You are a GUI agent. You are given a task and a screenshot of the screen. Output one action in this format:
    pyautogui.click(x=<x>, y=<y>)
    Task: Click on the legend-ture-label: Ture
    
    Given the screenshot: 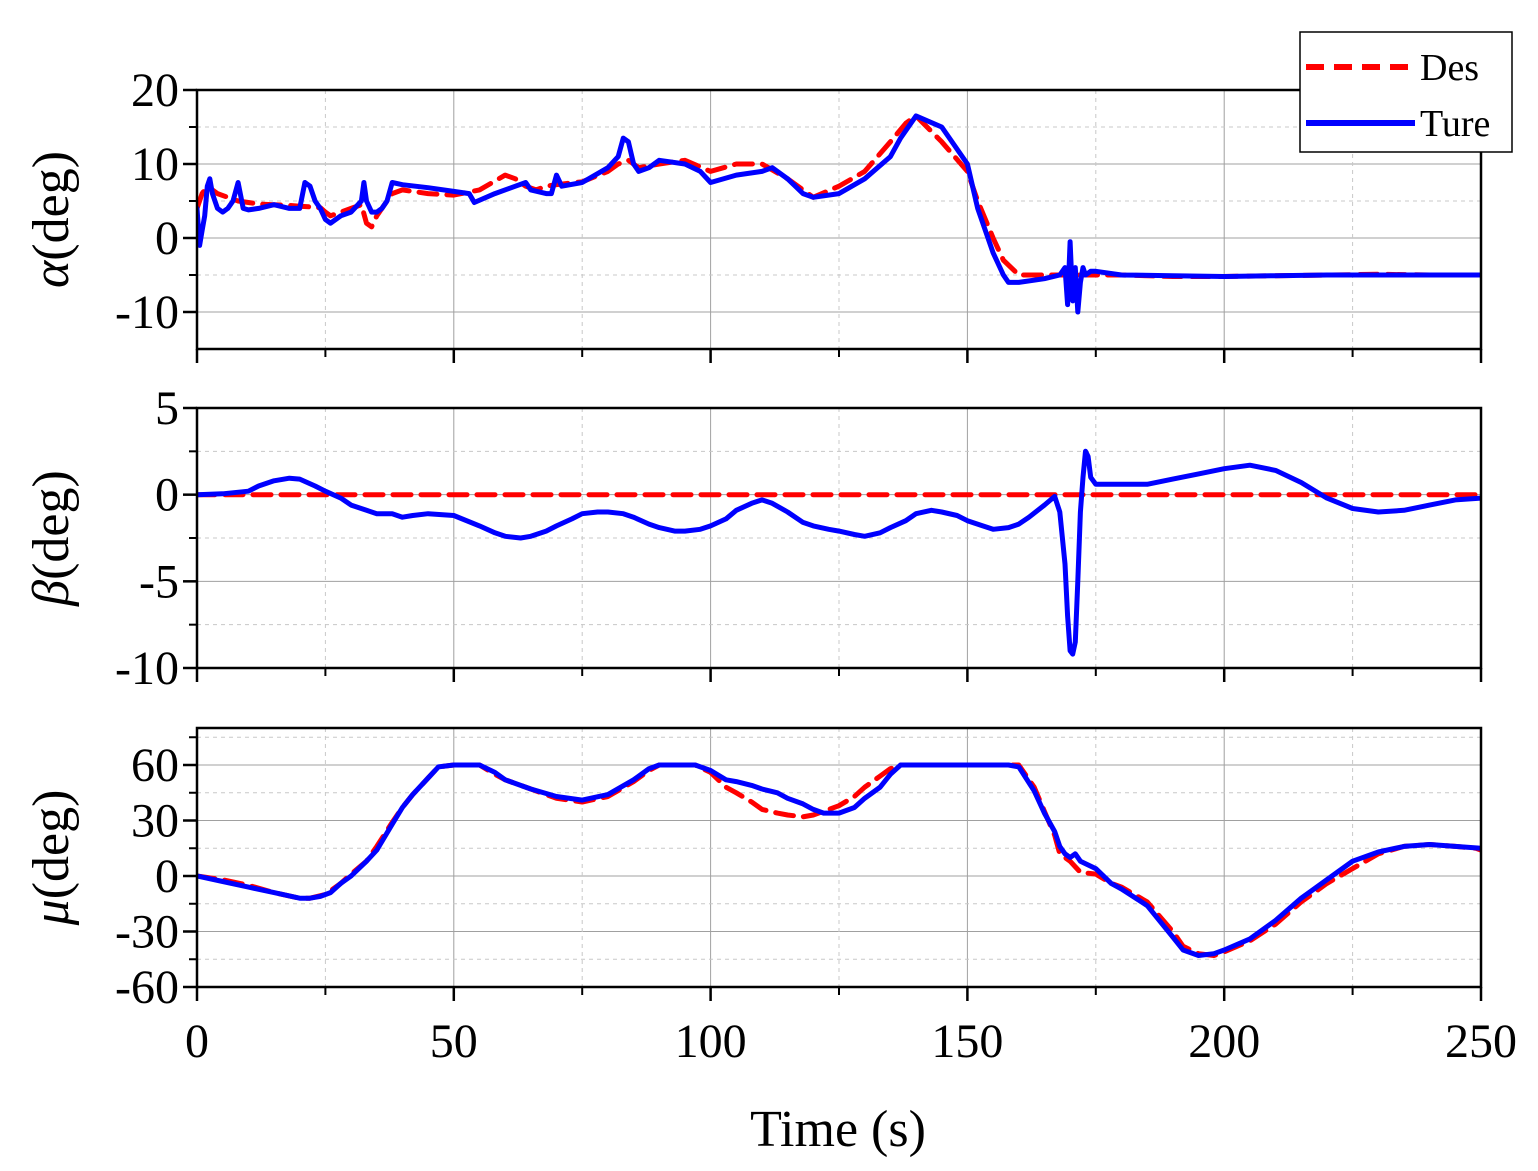 What is the action you would take?
    pyautogui.click(x=1455, y=124)
    